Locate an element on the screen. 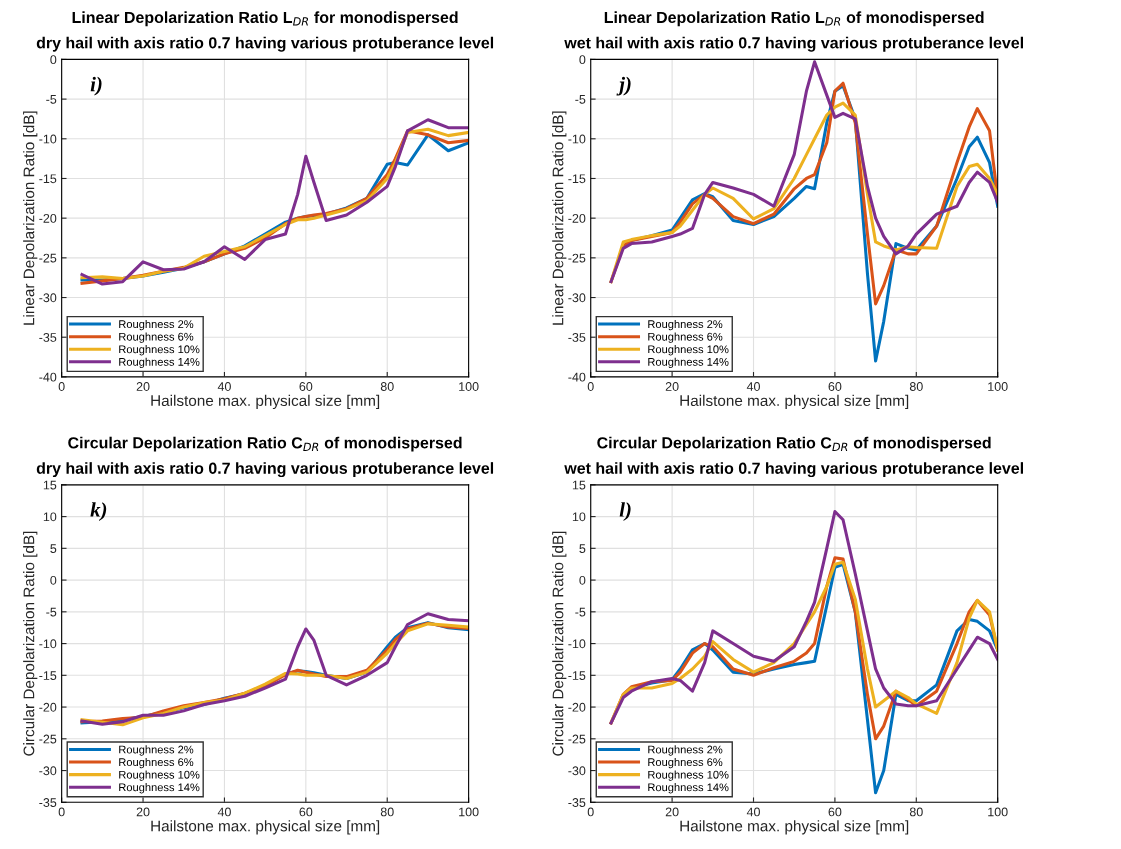  chart-title: Linear Depolarization Ratio L$_{DR}$ of monodispersed wet hail with axis ratio 0.7 having various protuberance level is located at coordinates (793, 31).